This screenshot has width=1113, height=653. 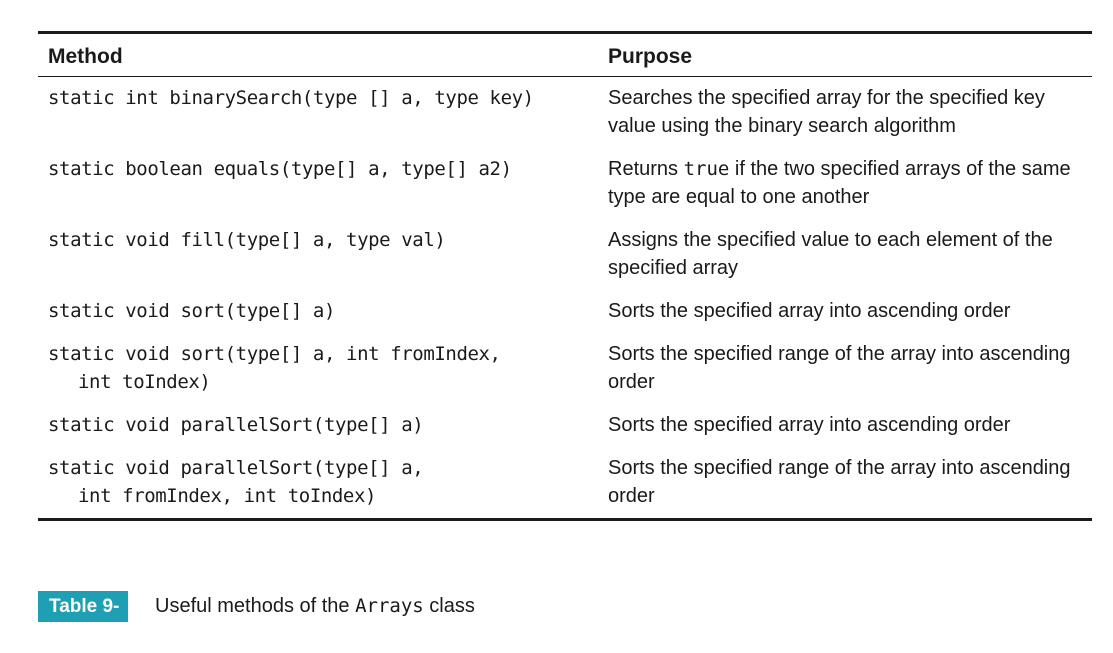 I want to click on method-signature: static void sort(type[] a), so click(x=192, y=311).